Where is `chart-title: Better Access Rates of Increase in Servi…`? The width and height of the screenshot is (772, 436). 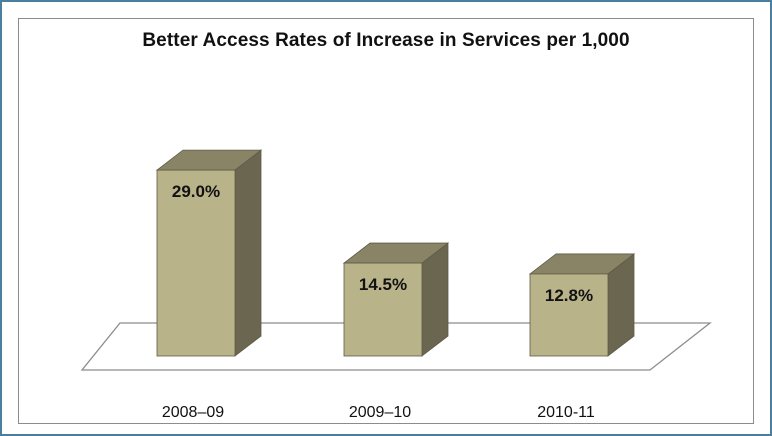 chart-title: Better Access Rates of Increase in Servi… is located at coordinates (386, 40).